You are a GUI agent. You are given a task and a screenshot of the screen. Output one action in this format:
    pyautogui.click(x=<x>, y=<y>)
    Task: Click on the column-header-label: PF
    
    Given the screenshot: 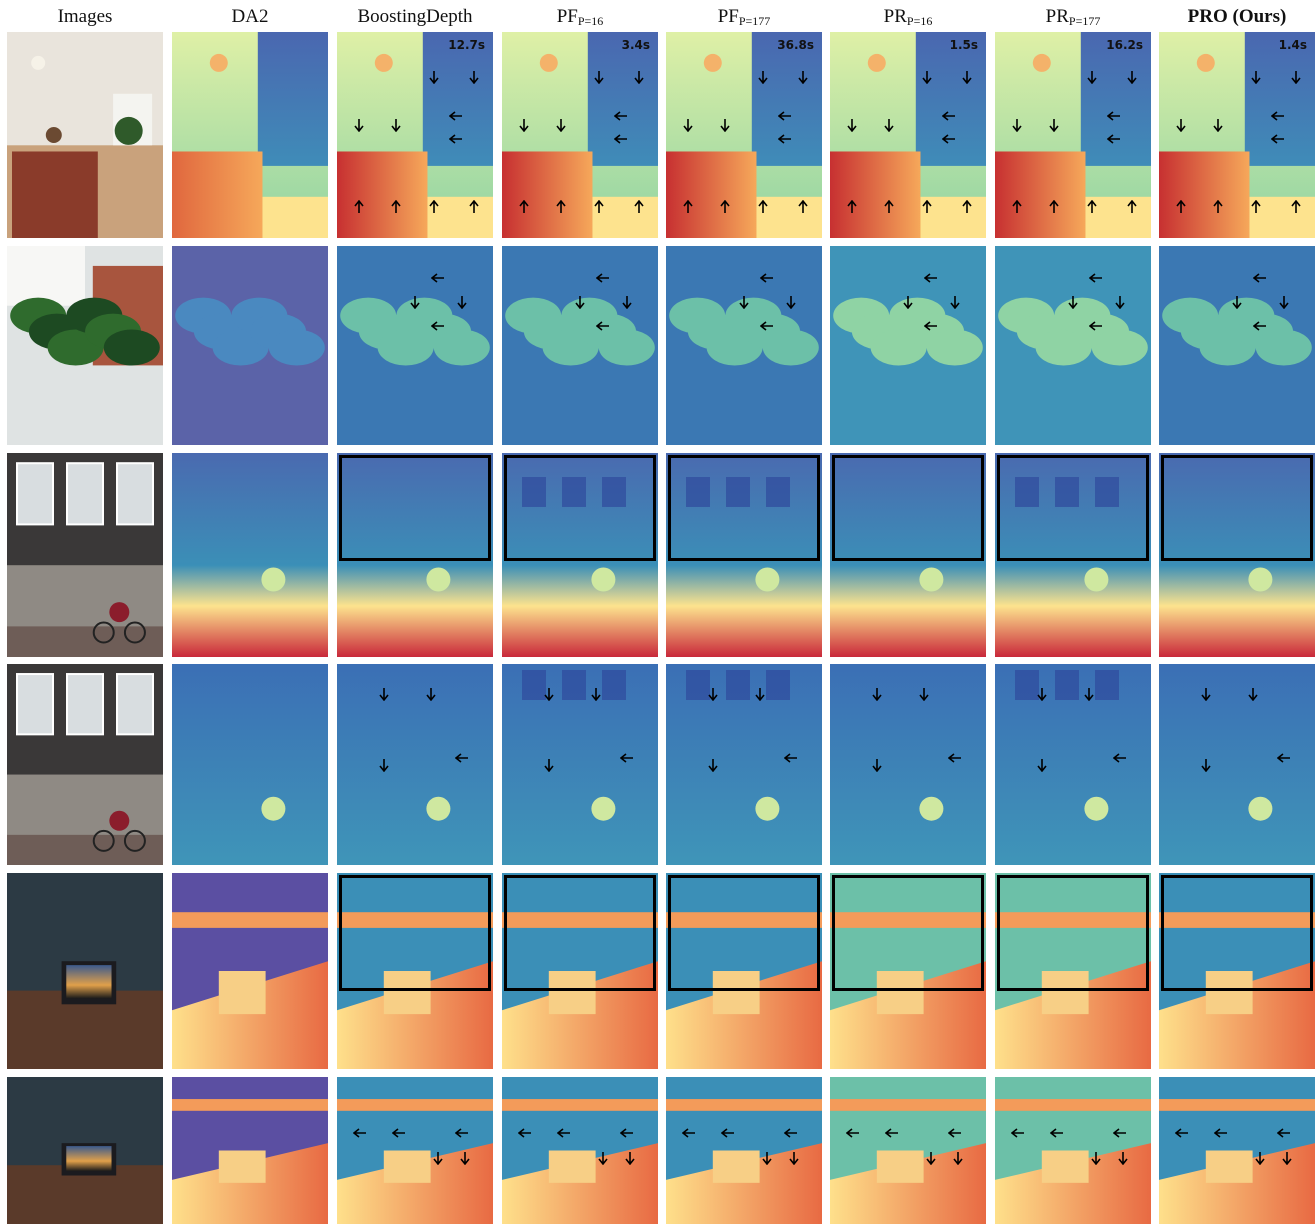 What is the action you would take?
    pyautogui.click(x=567, y=16)
    